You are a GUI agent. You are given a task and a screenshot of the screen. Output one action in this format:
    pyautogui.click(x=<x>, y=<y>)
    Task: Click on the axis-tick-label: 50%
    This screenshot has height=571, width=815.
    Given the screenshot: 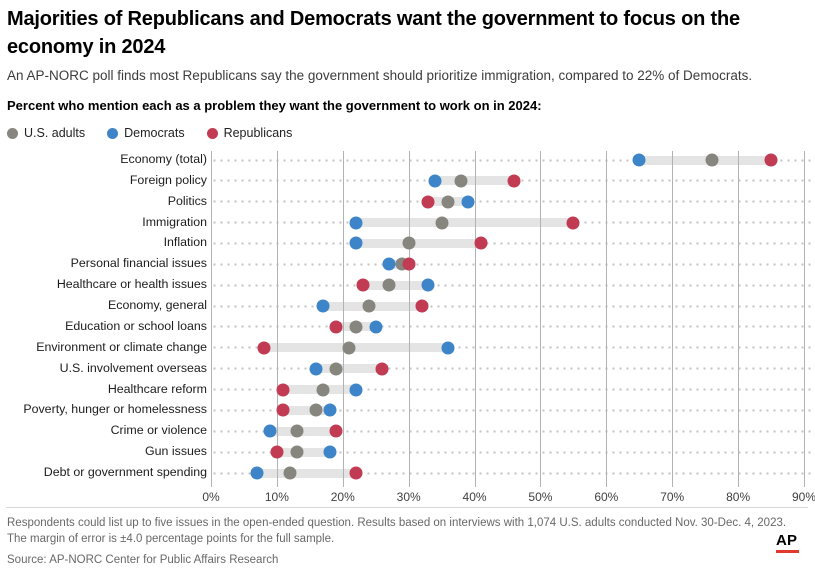 What is the action you would take?
    pyautogui.click(x=540, y=497)
    